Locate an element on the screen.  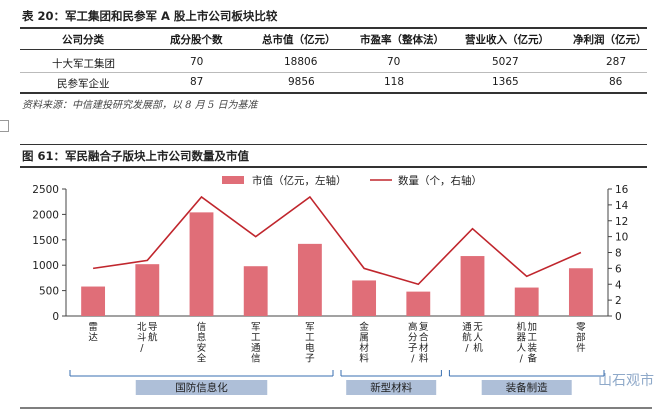
table-row-1-pe: 118 is located at coordinates (394, 82).